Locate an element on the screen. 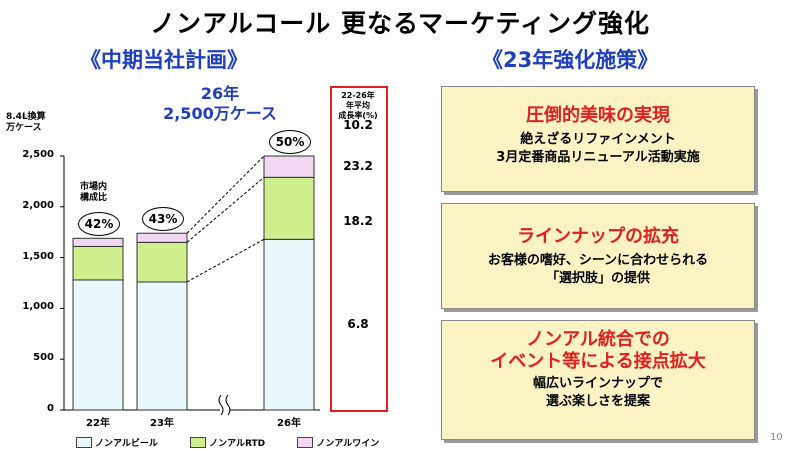 The width and height of the screenshot is (800, 451). cagr-value: 23.2 is located at coordinates (358, 165).